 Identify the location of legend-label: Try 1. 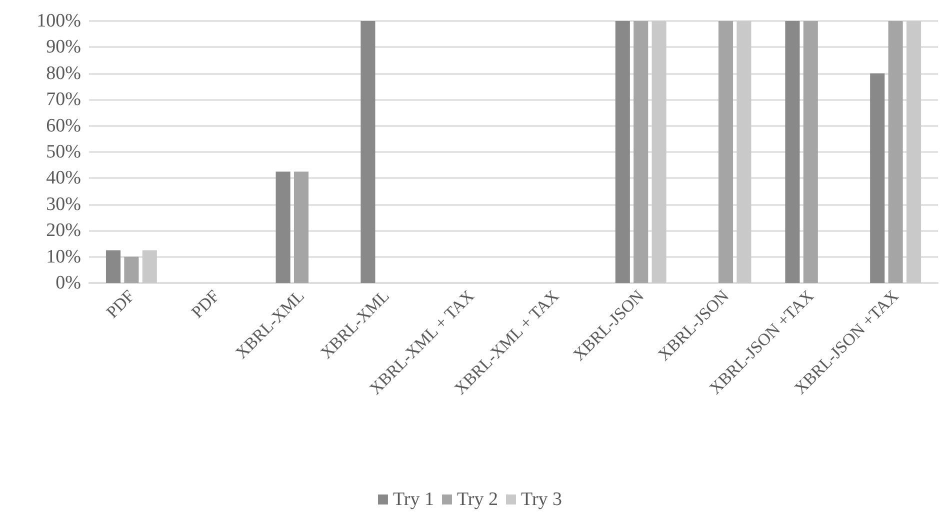
(413, 499).